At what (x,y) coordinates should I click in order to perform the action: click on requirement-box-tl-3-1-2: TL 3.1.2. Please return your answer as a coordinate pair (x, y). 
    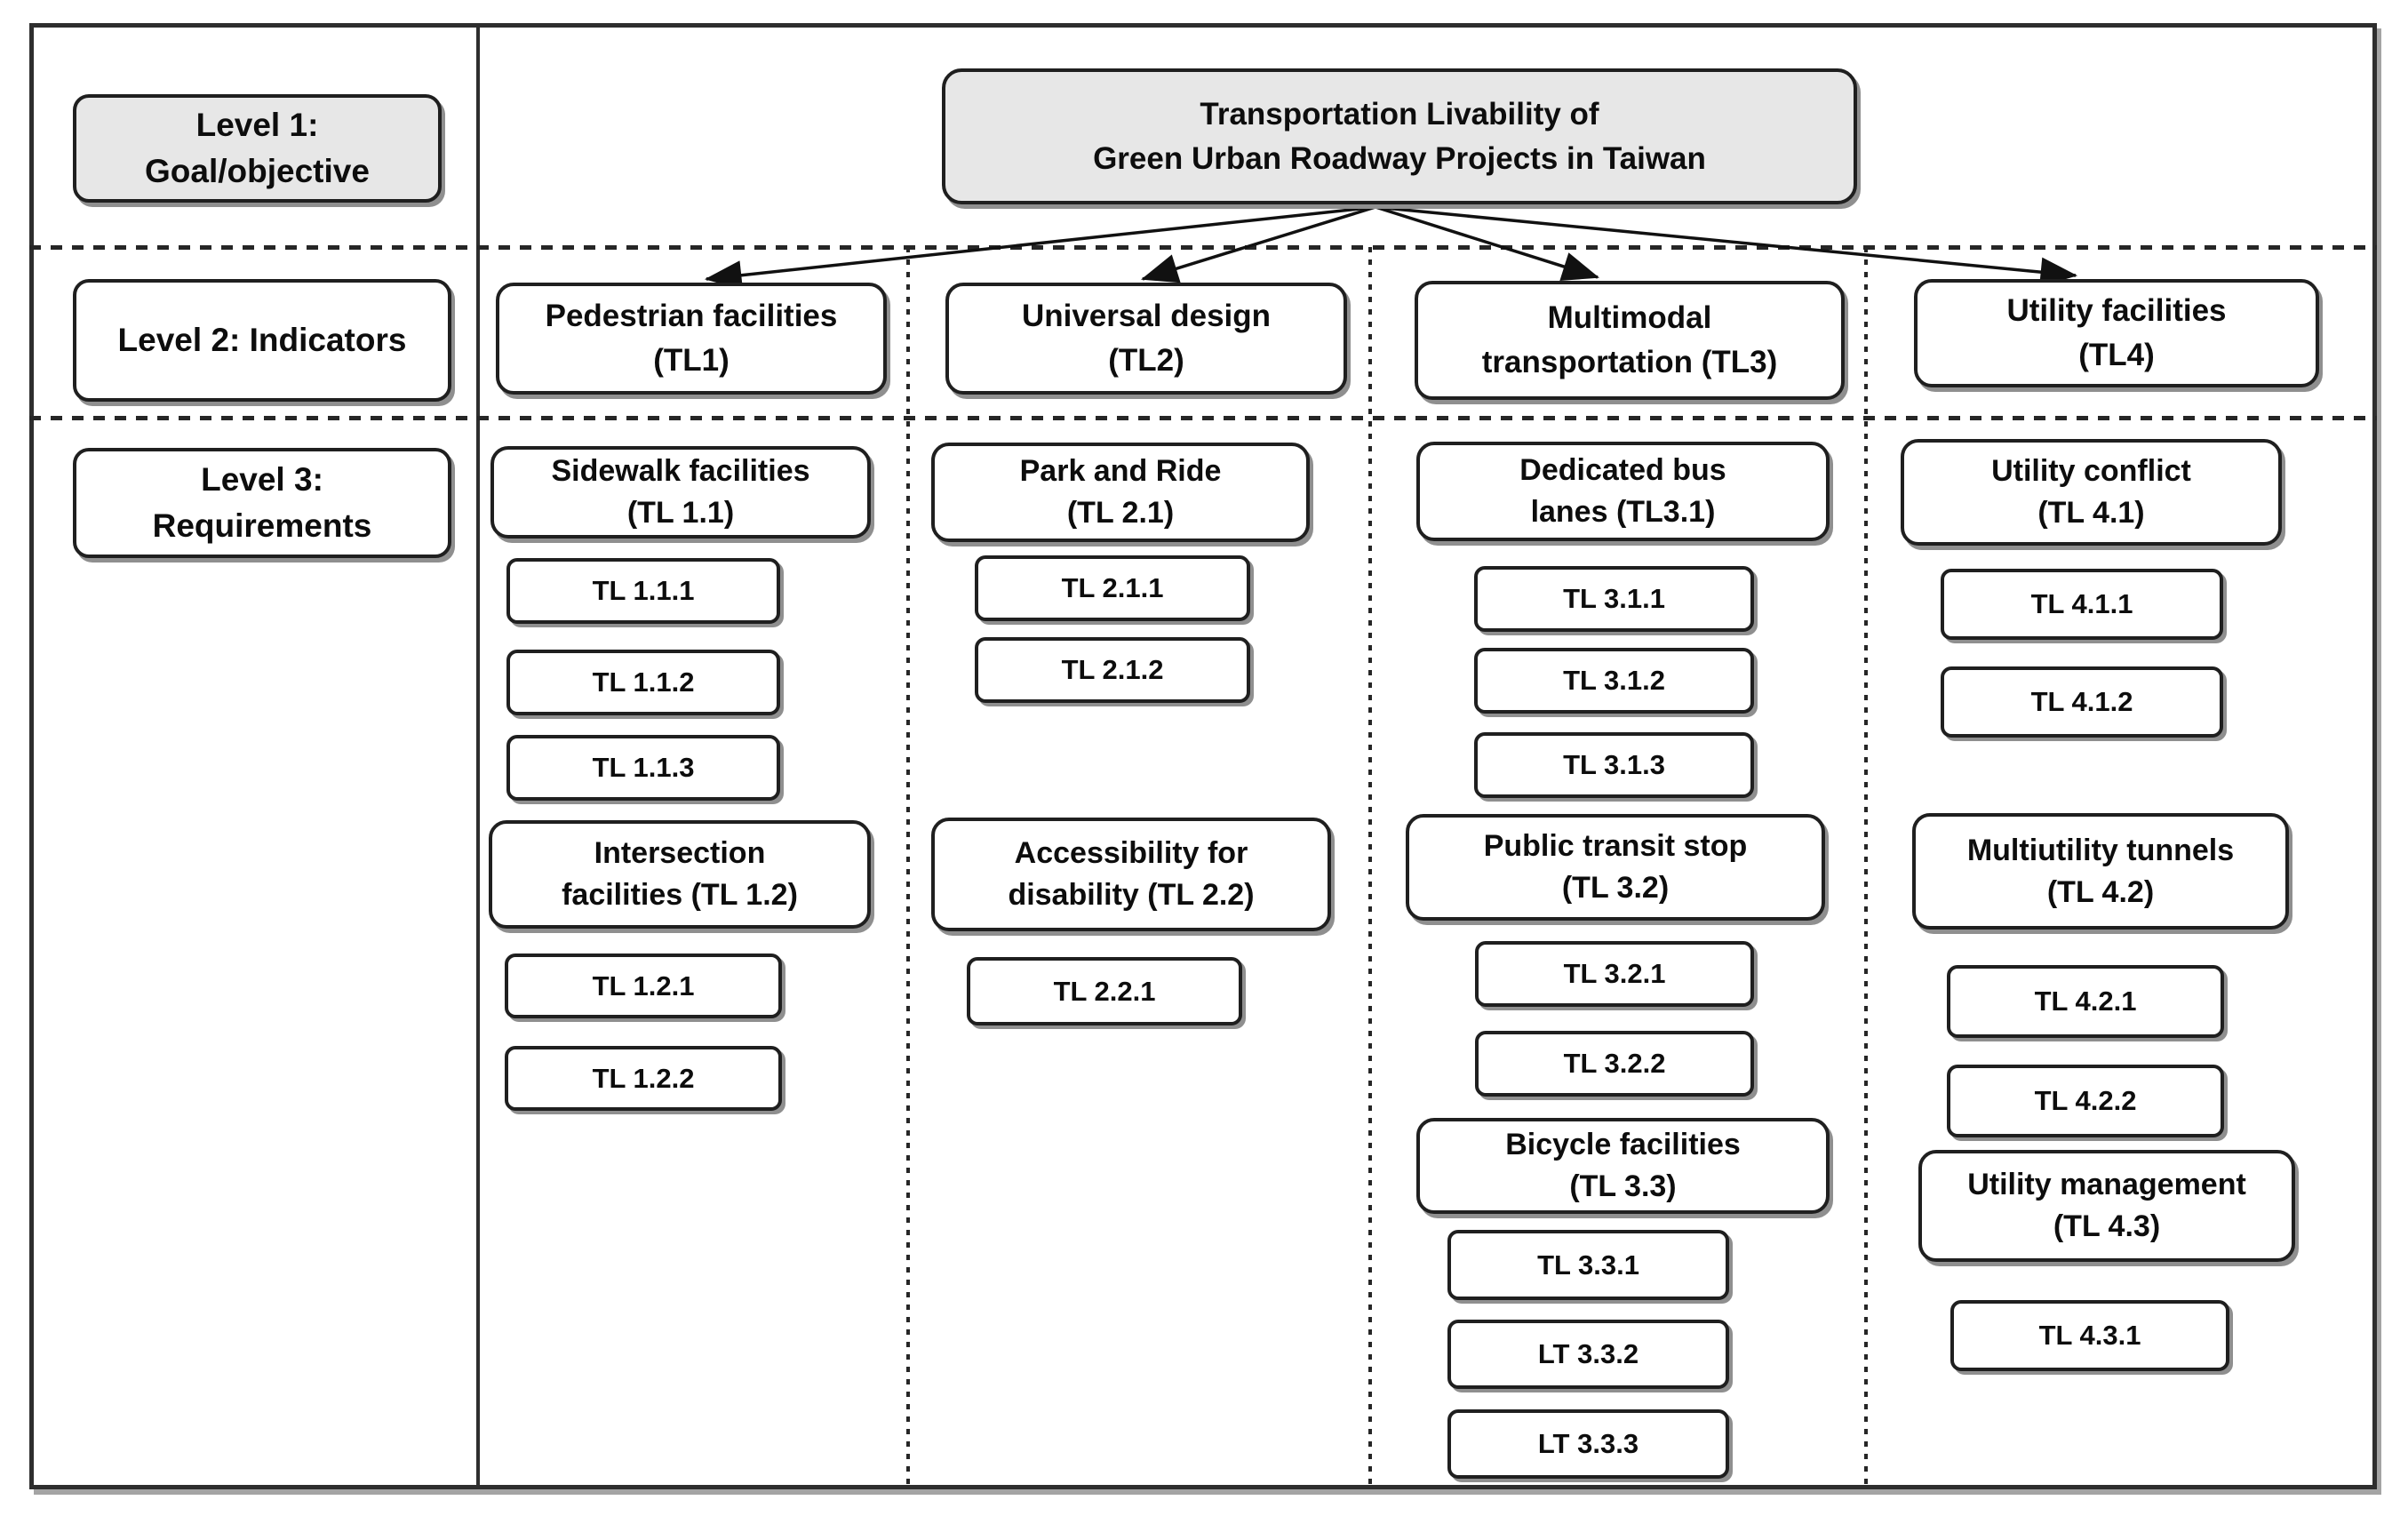
    Looking at the image, I should click on (1614, 681).